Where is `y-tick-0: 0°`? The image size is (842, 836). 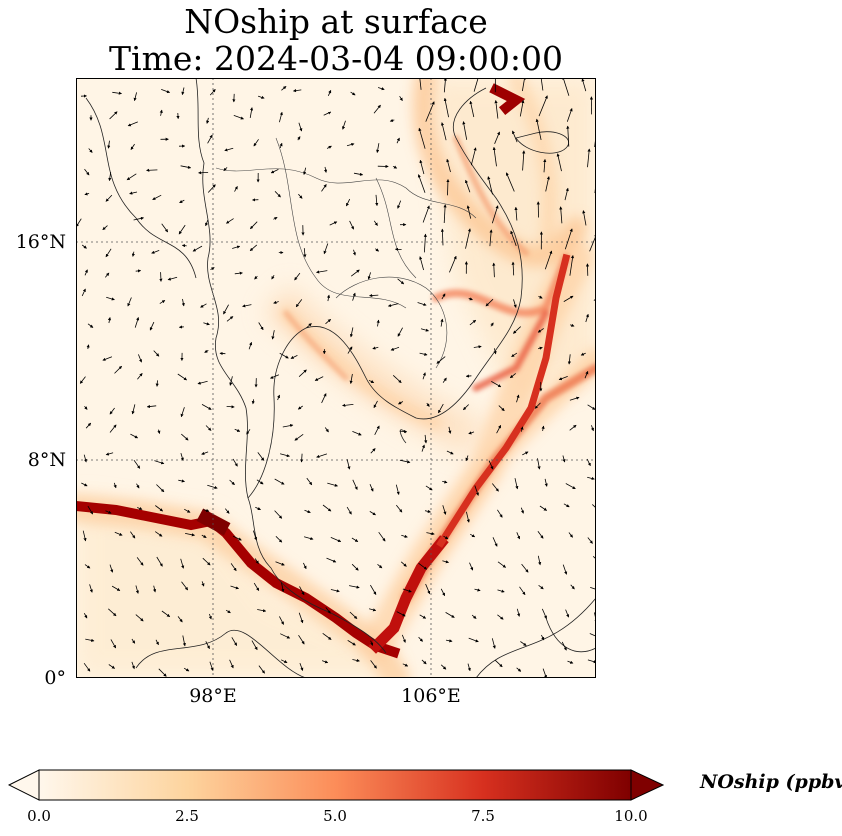 y-tick-0: 0° is located at coordinates (55, 678).